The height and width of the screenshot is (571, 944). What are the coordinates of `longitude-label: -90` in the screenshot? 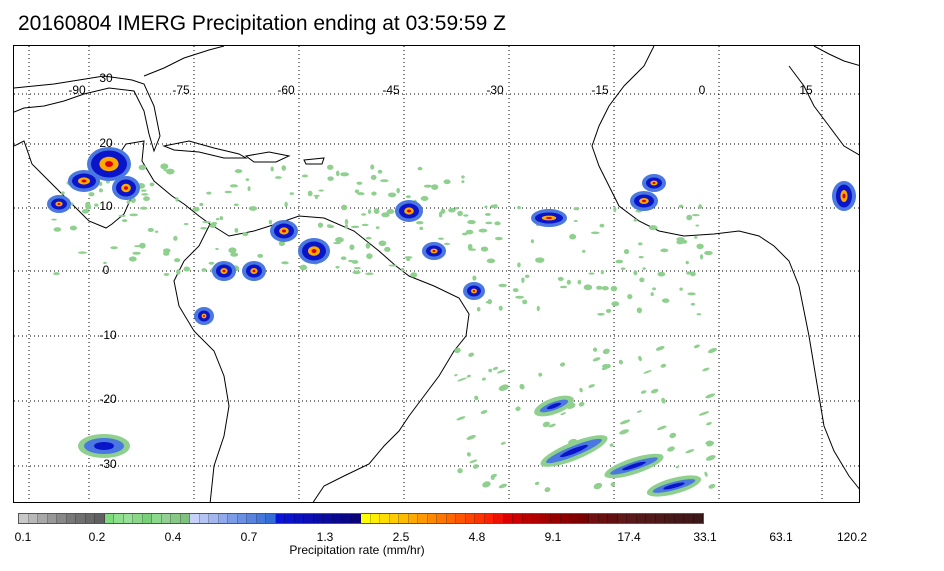 It's located at (77, 90).